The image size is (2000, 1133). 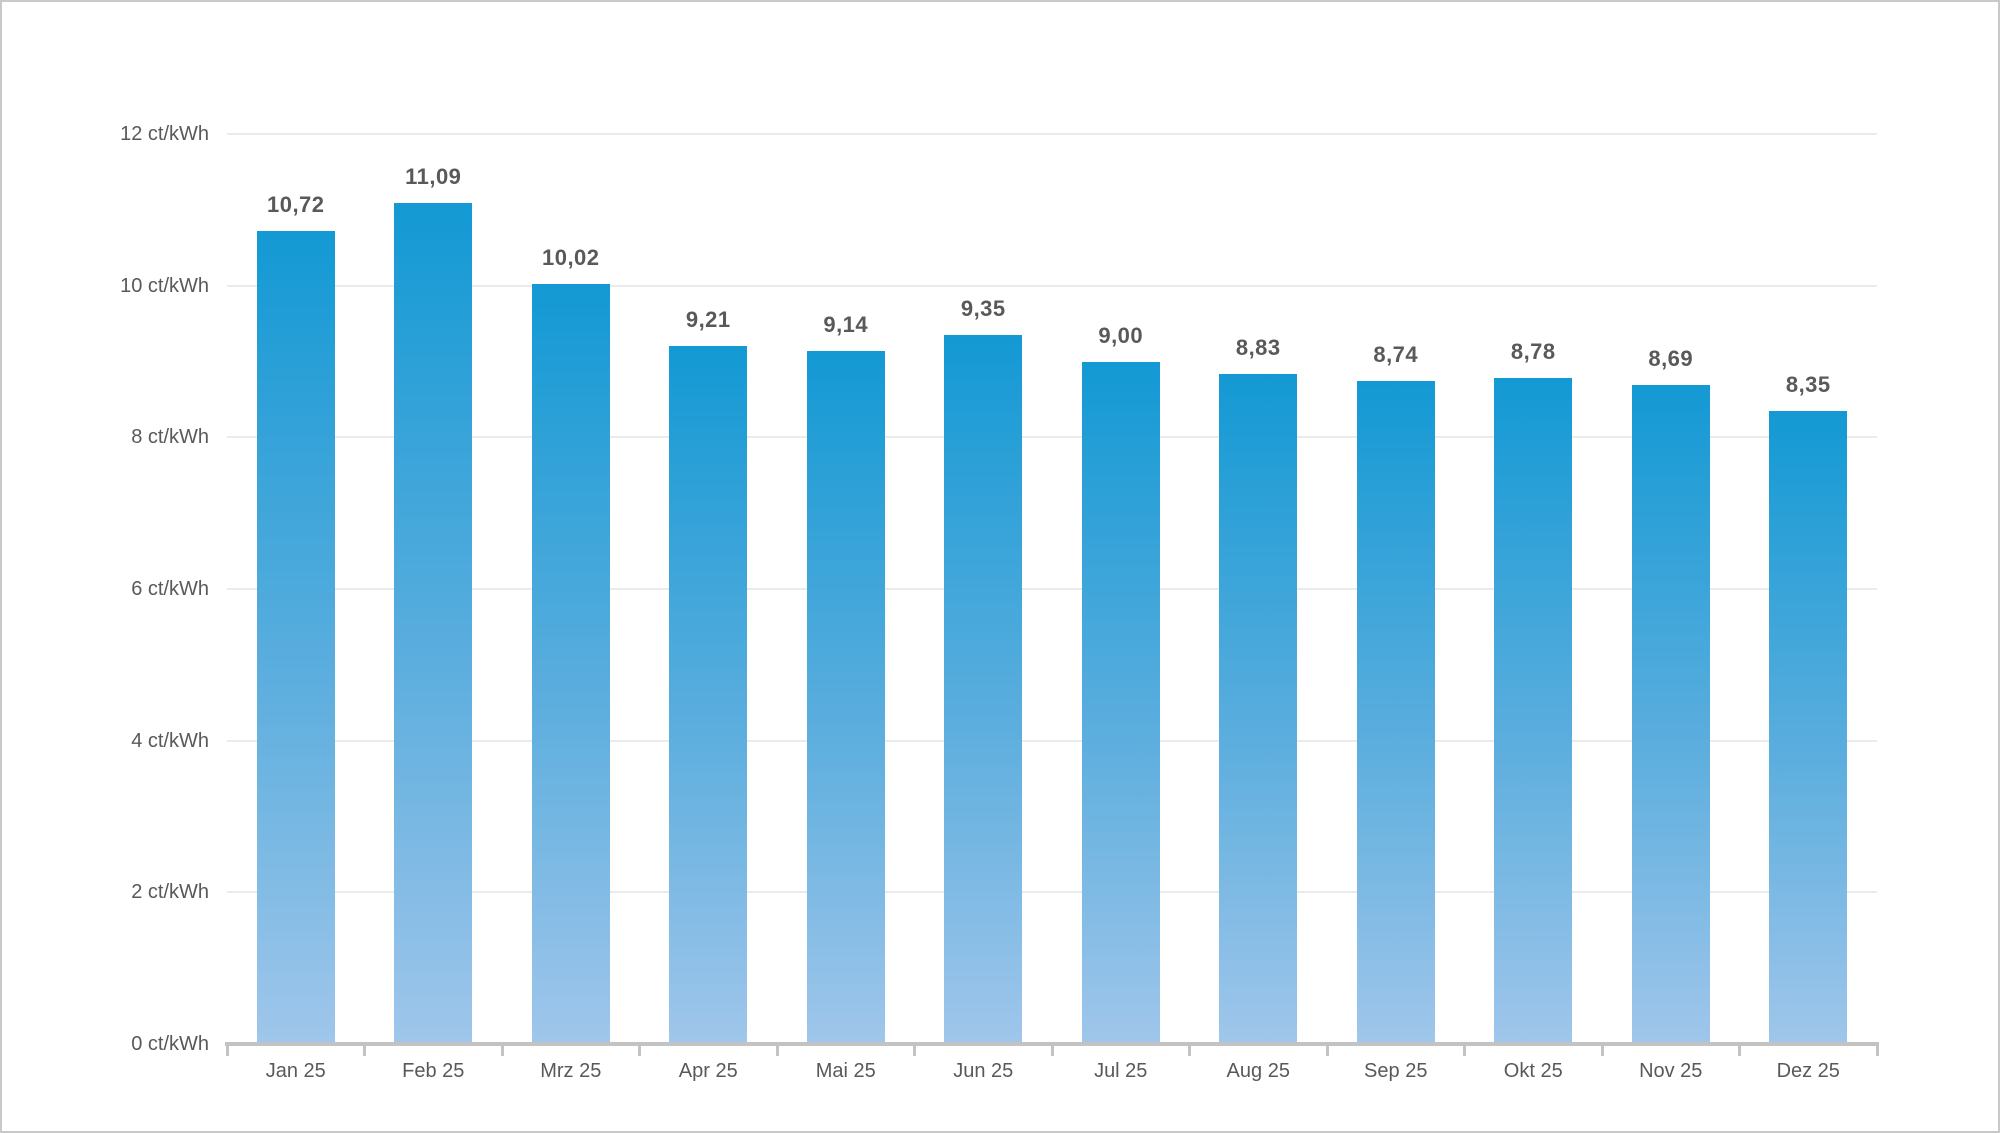 What do you see at coordinates (1808, 384) in the screenshot?
I see `bar-value-label: 8,35` at bounding box center [1808, 384].